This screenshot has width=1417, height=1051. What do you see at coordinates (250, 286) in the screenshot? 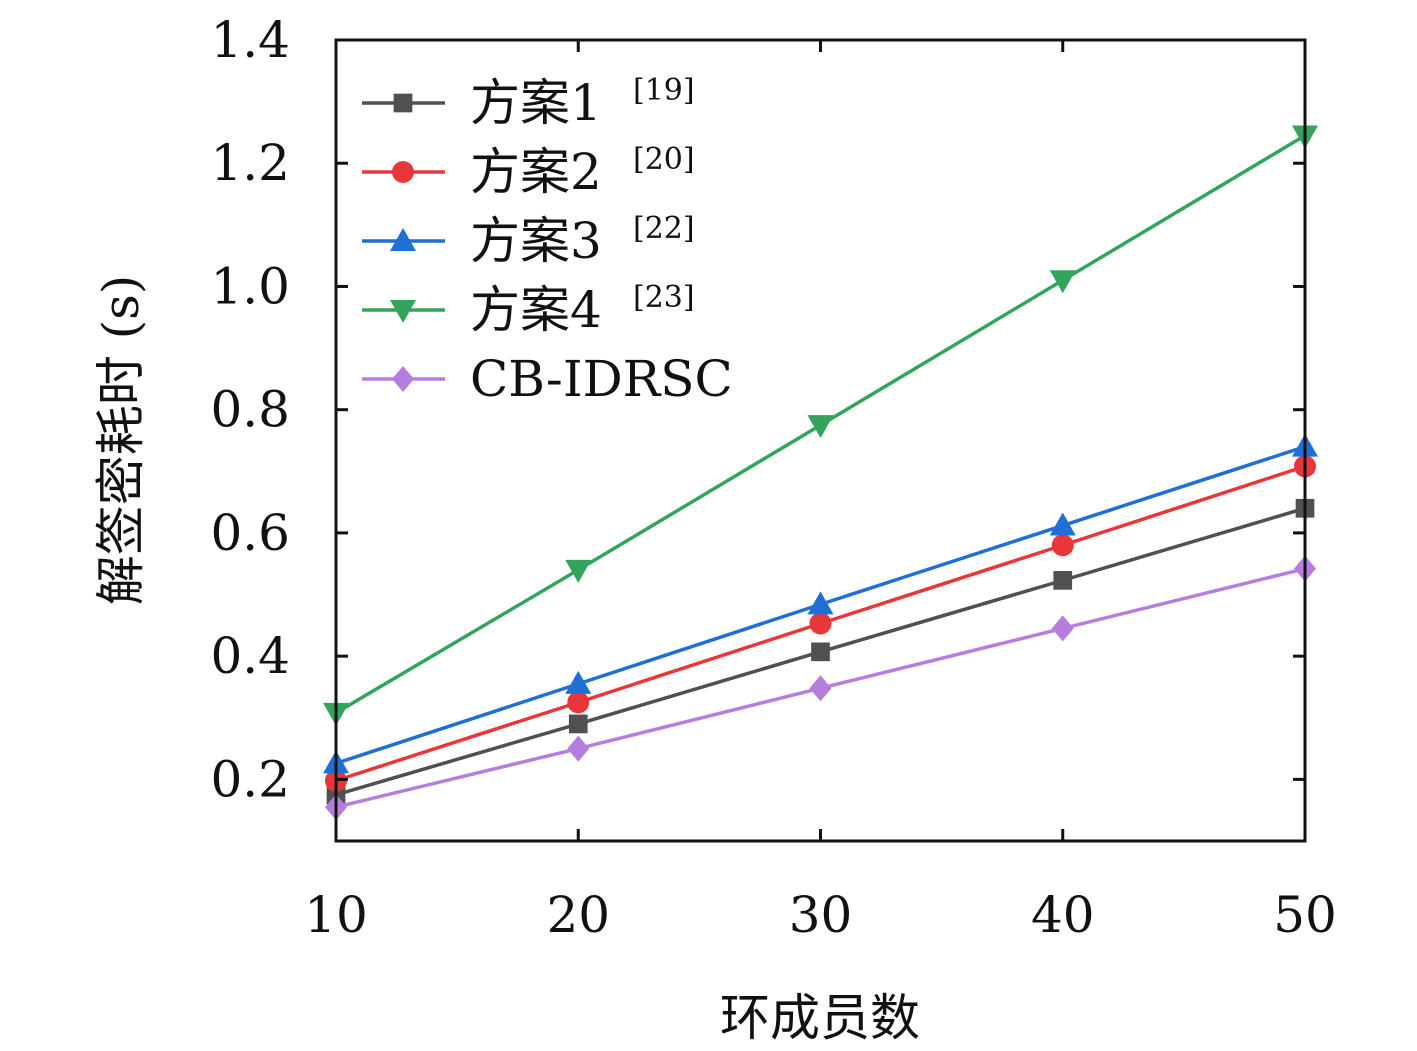
I see `y-tick-label: 1.0` at bounding box center [250, 286].